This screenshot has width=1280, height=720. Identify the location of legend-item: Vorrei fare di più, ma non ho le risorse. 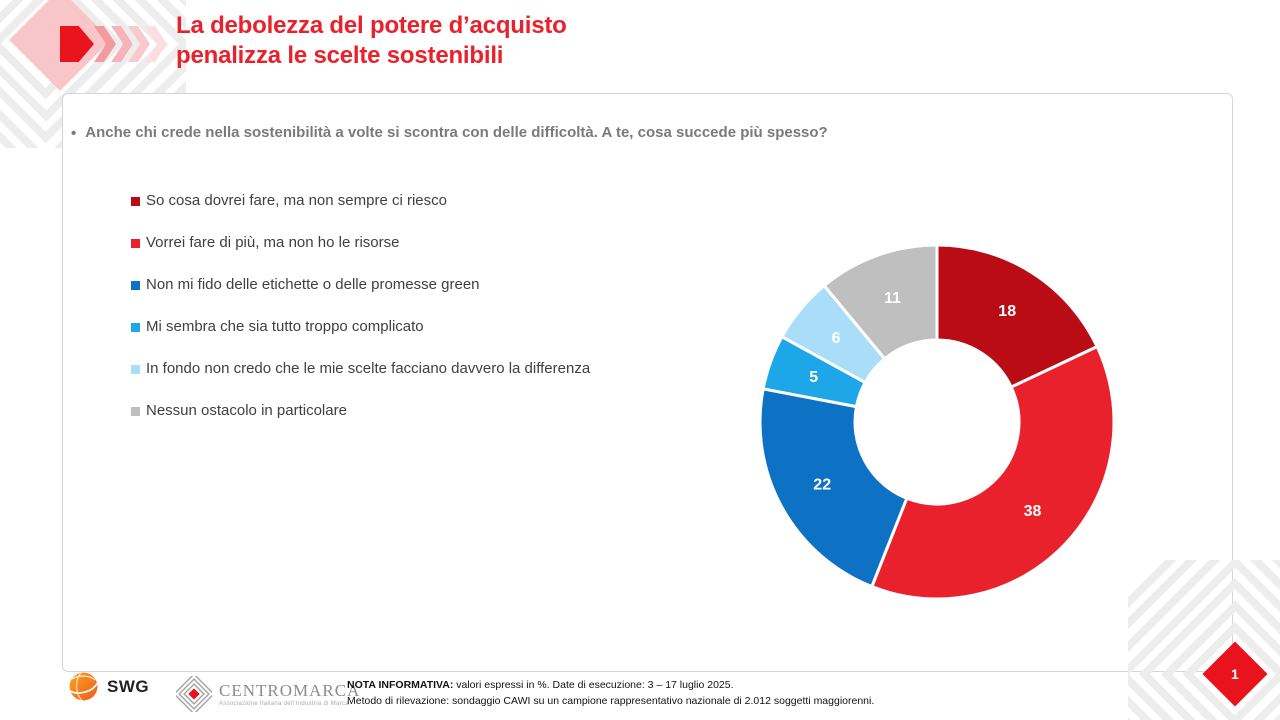
(360, 243).